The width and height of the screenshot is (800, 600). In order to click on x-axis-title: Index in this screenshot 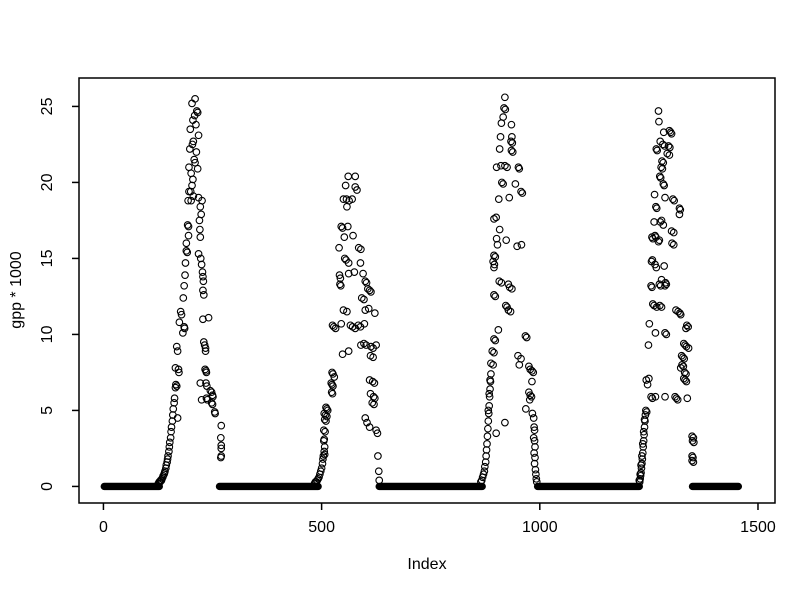, I will do `click(427, 564)`.